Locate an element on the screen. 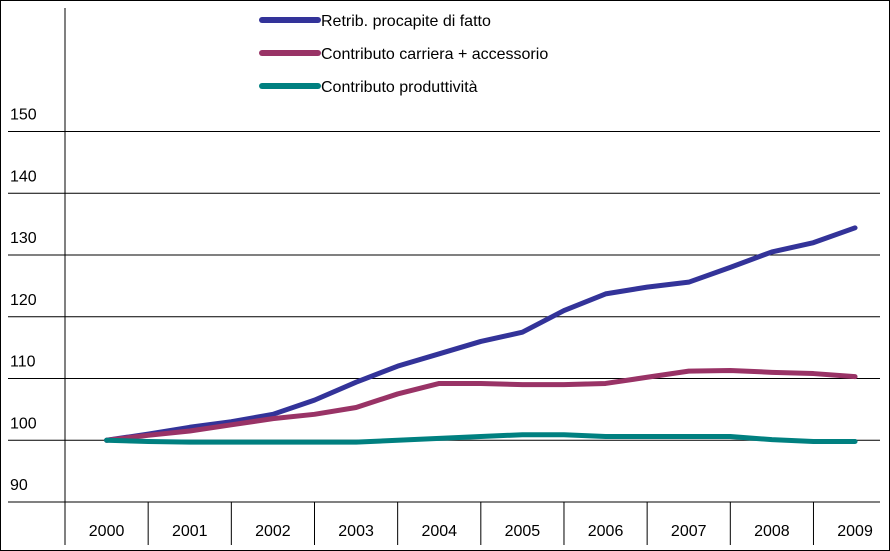 This screenshot has width=890, height=551. y-tick-label: 90 is located at coordinates (19, 485).